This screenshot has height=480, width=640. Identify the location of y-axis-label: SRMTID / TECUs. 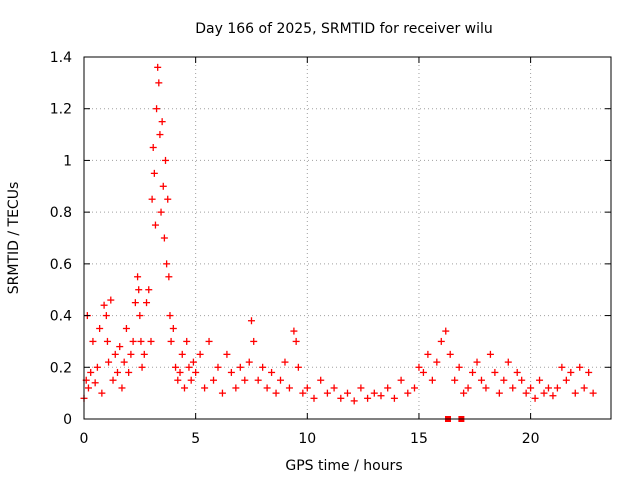
(14, 238).